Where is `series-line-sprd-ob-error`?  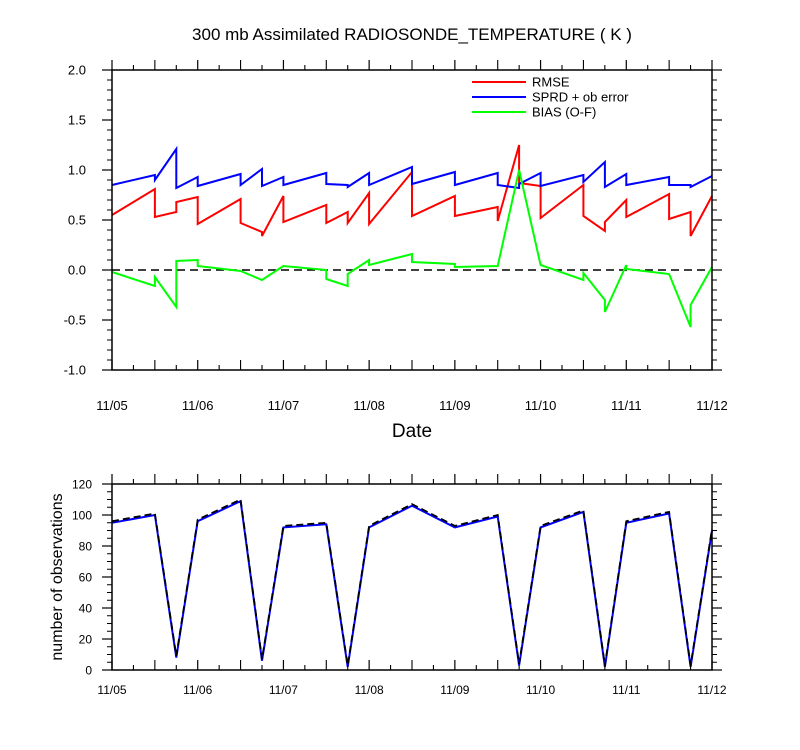 series-line-sprd-ob-error is located at coordinates (412, 167).